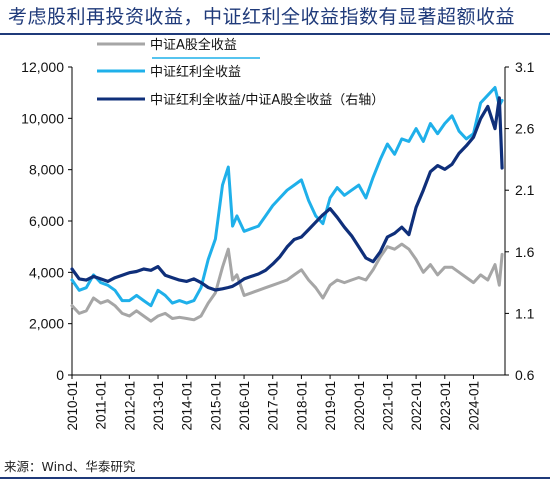 Image resolution: width=550 pixels, height=479 pixels. Describe the element at coordinates (416, 406) in the screenshot. I see `x-tick-label: 2022-01` at that location.